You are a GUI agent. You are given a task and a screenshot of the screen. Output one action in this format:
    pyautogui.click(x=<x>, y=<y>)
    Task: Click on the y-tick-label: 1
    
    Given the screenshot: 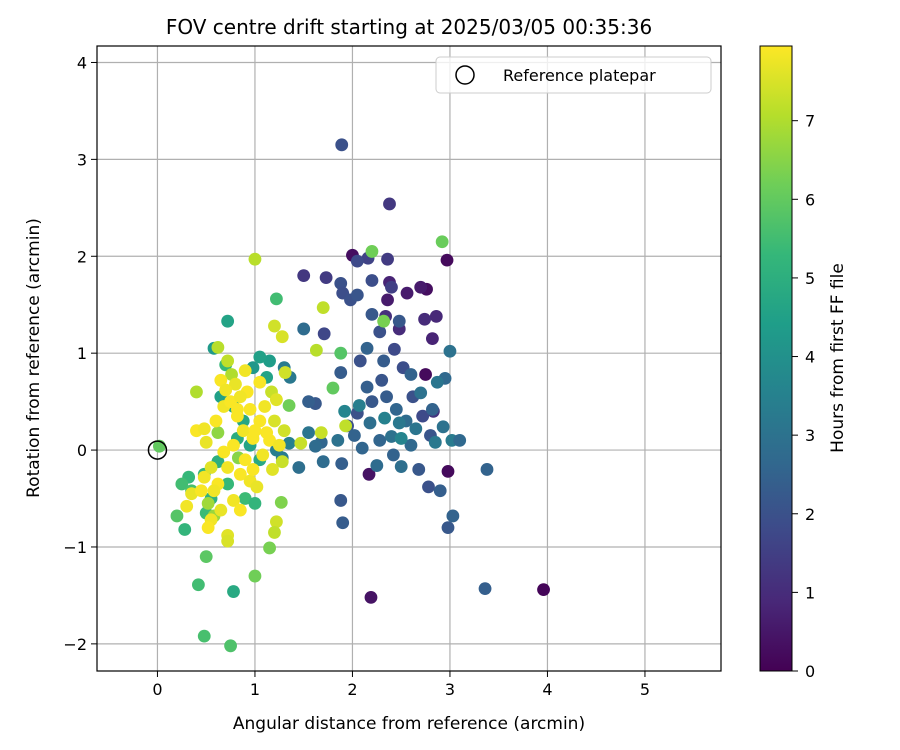 What is the action you would take?
    pyautogui.click(x=82, y=353)
    